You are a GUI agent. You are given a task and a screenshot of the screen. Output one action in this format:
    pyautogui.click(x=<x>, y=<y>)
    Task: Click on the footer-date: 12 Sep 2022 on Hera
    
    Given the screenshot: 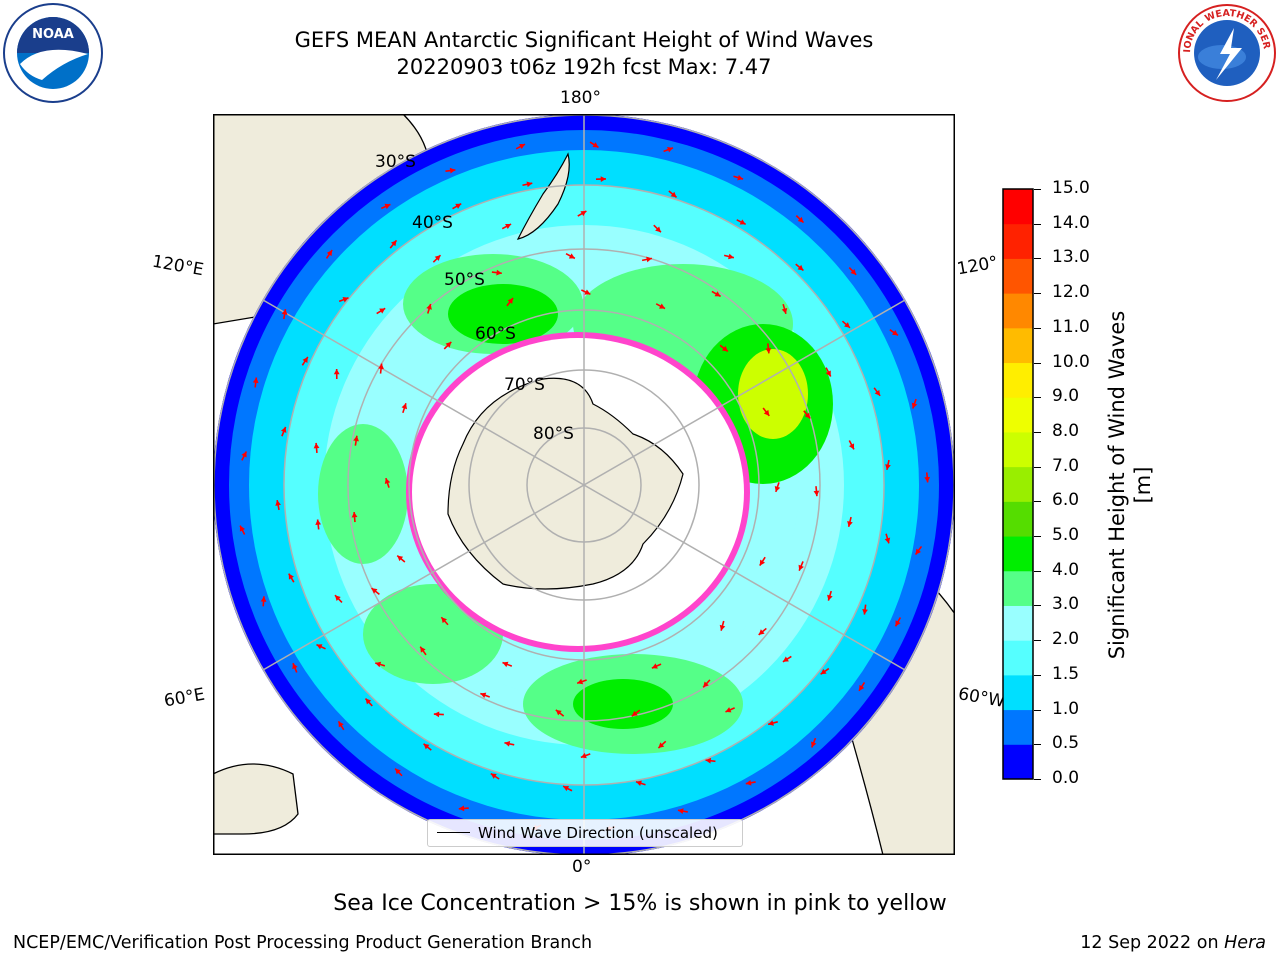 What is the action you would take?
    pyautogui.click(x=1173, y=943)
    